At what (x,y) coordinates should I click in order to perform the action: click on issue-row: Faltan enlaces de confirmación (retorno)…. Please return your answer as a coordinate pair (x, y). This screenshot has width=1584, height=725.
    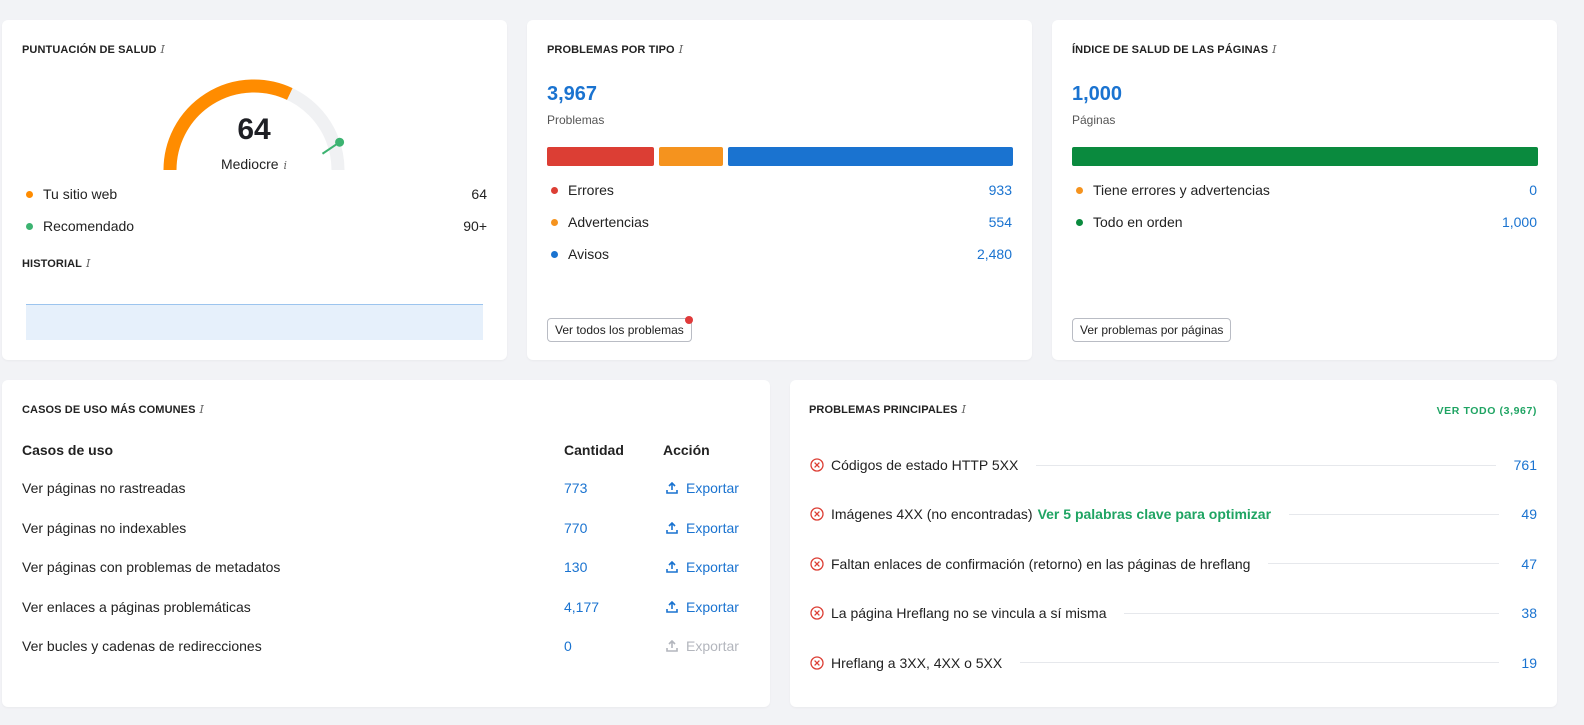
    Looking at the image, I should click on (1173, 564).